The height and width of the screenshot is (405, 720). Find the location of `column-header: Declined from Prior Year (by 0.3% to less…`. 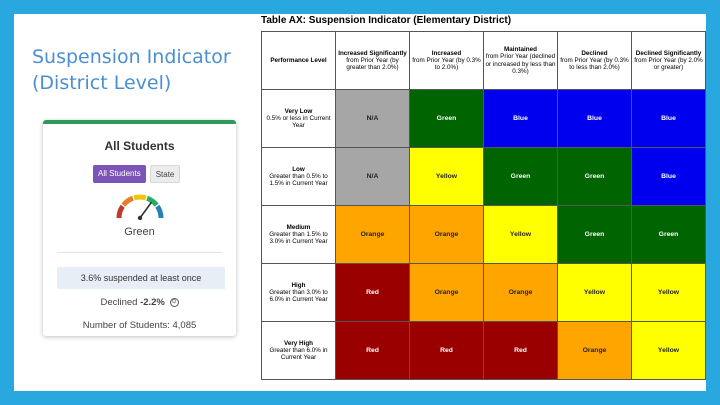

column-header: Declined from Prior Year (by 0.3% to less… is located at coordinates (594, 60).